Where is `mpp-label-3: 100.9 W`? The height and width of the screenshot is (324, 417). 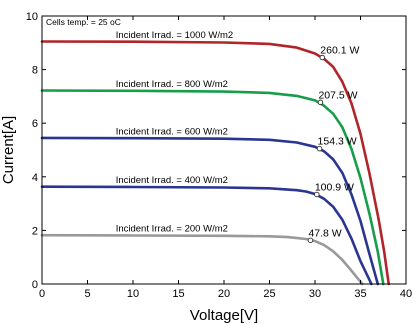 mpp-label-3: 100.9 W is located at coordinates (334, 187).